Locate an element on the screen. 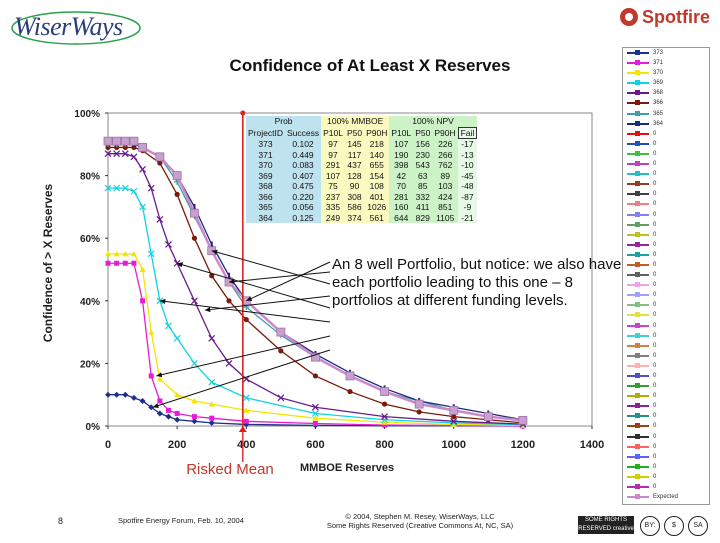 This screenshot has width=720, height=543. table-cell: 75 is located at coordinates (333, 186).